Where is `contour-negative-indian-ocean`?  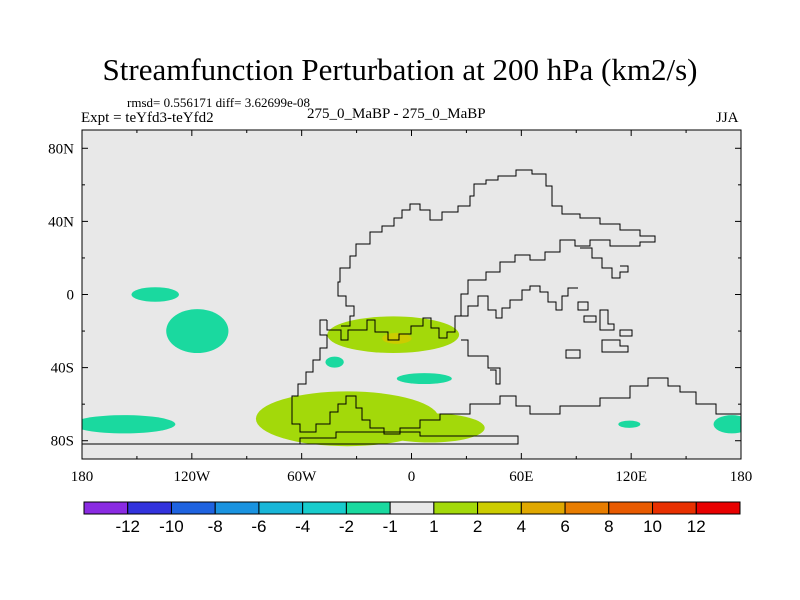
contour-negative-indian-ocean is located at coordinates (424, 379).